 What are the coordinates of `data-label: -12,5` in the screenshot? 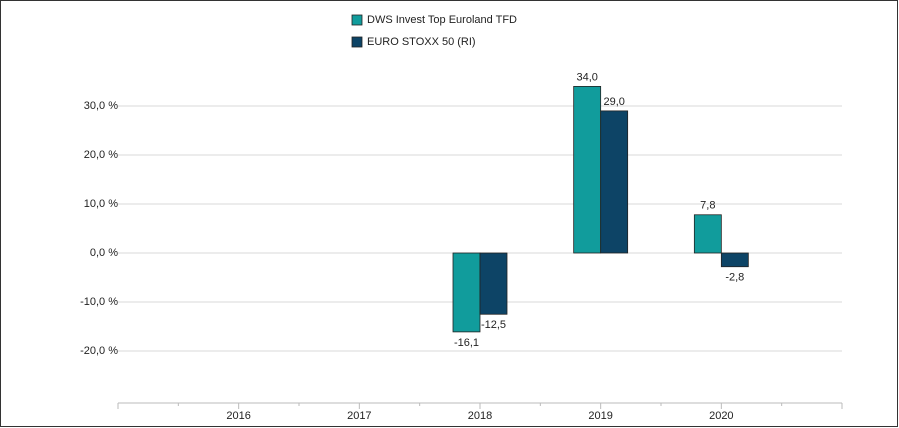 It's located at (493, 325).